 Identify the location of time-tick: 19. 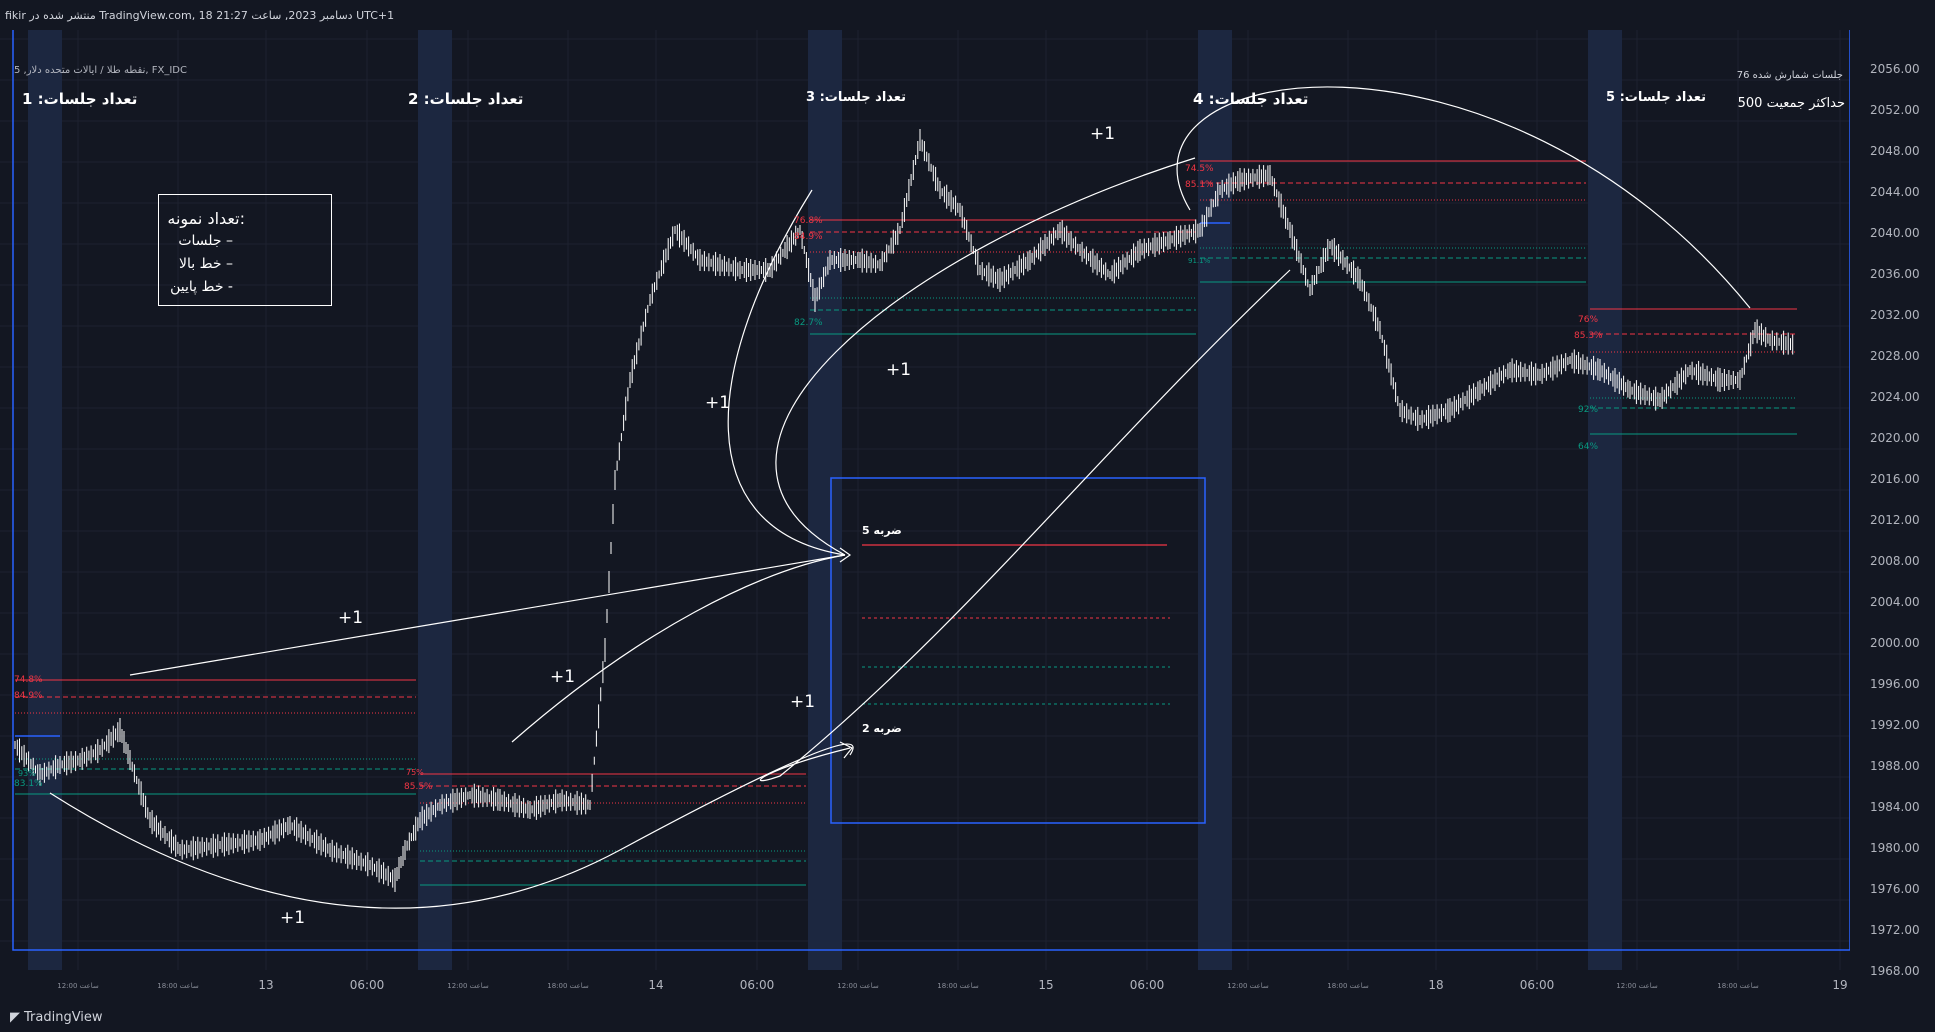
(1840, 985).